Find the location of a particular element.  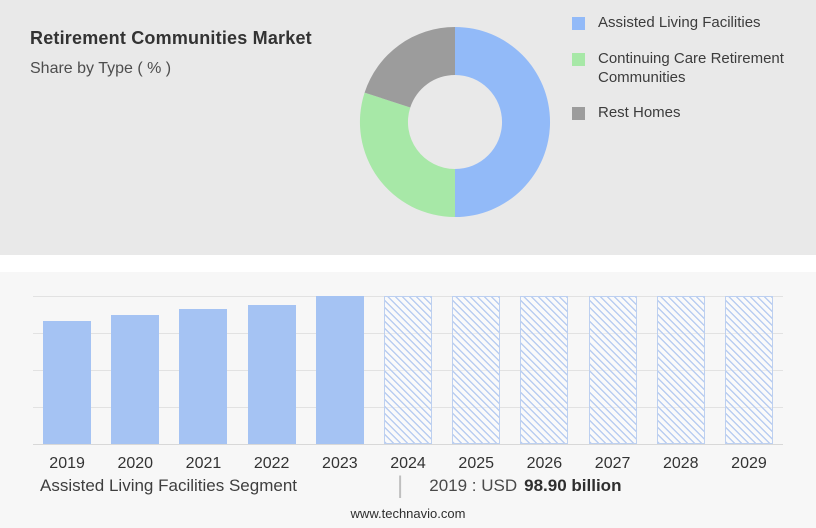

donut-chart is located at coordinates (455, 122).